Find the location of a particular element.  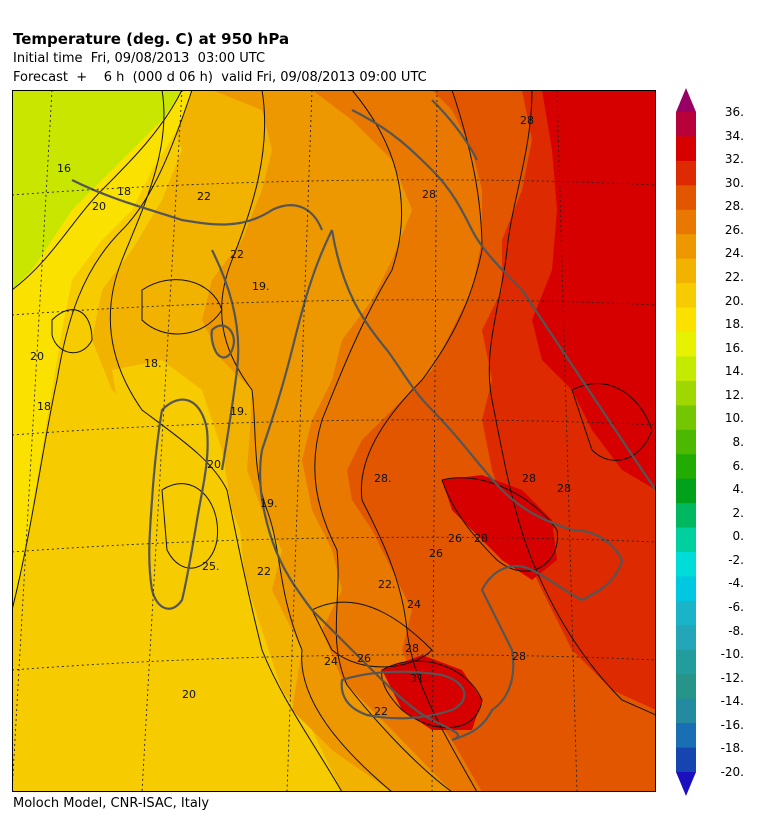

colorbar-tick-label: 4. is located at coordinates (738, 489).